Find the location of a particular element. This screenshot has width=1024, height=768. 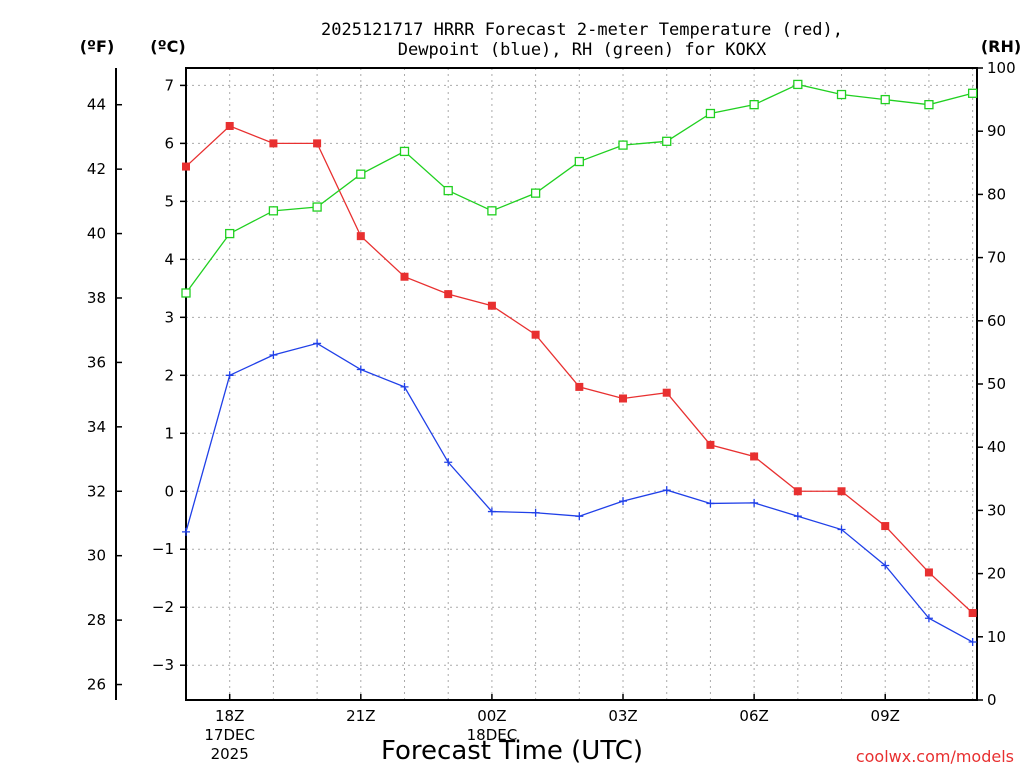

watermark: coolwx.com/models is located at coordinates (935, 756).